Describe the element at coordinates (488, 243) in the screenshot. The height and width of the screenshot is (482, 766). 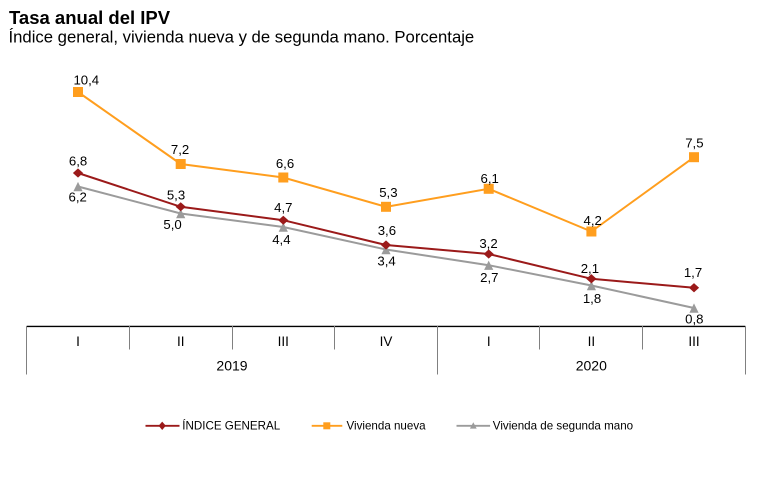
I see `svg-text: 3,2` at that location.